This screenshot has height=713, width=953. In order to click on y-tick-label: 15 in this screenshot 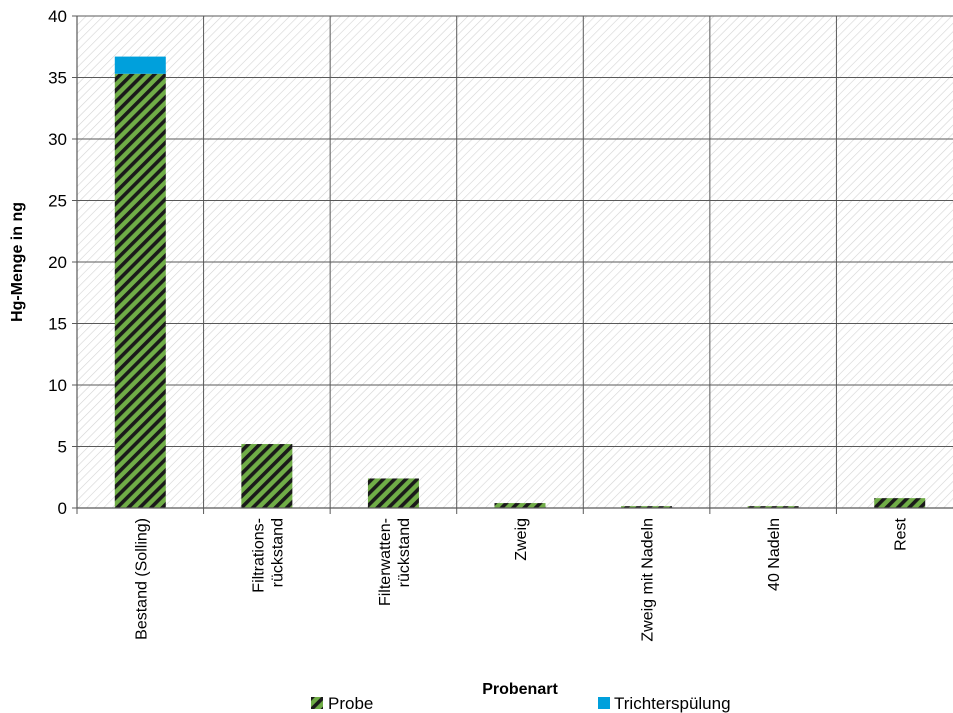, I will do `click(57, 324)`.